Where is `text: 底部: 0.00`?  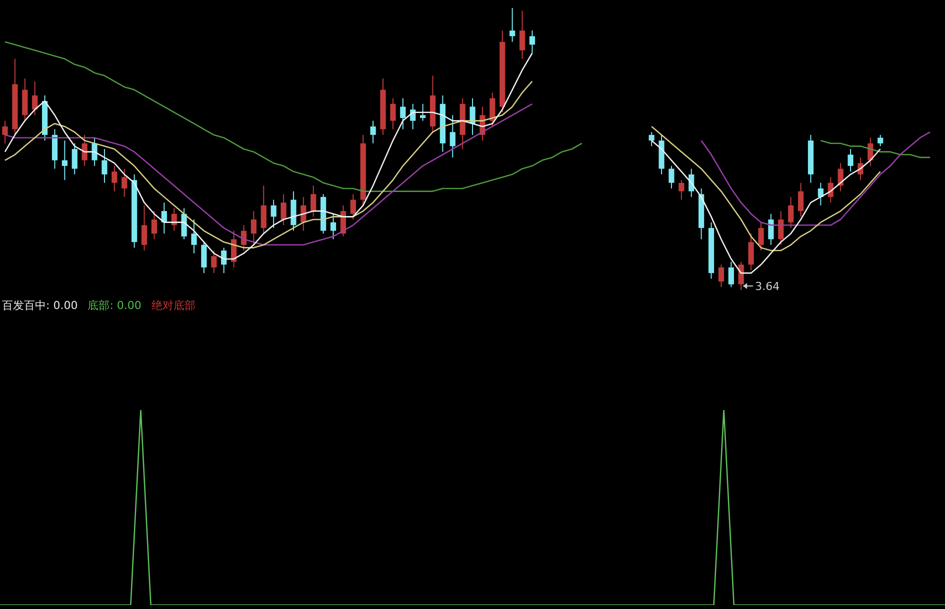 text: 底部: 0.00 is located at coordinates (115, 305).